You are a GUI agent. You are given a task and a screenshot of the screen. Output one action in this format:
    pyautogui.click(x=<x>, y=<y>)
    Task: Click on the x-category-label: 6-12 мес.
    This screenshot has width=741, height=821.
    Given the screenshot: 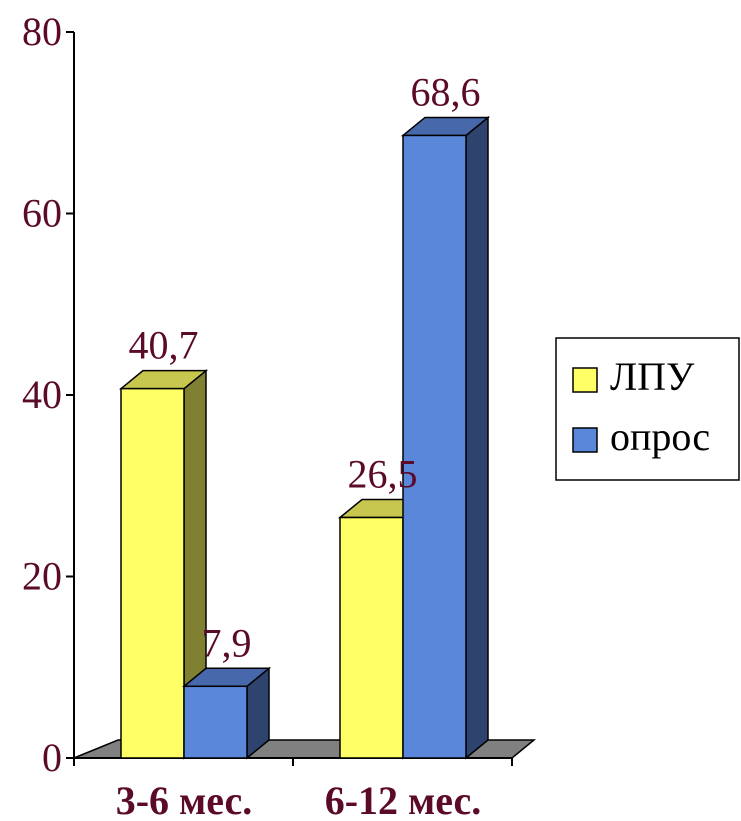 What is the action you would take?
    pyautogui.click(x=403, y=799)
    